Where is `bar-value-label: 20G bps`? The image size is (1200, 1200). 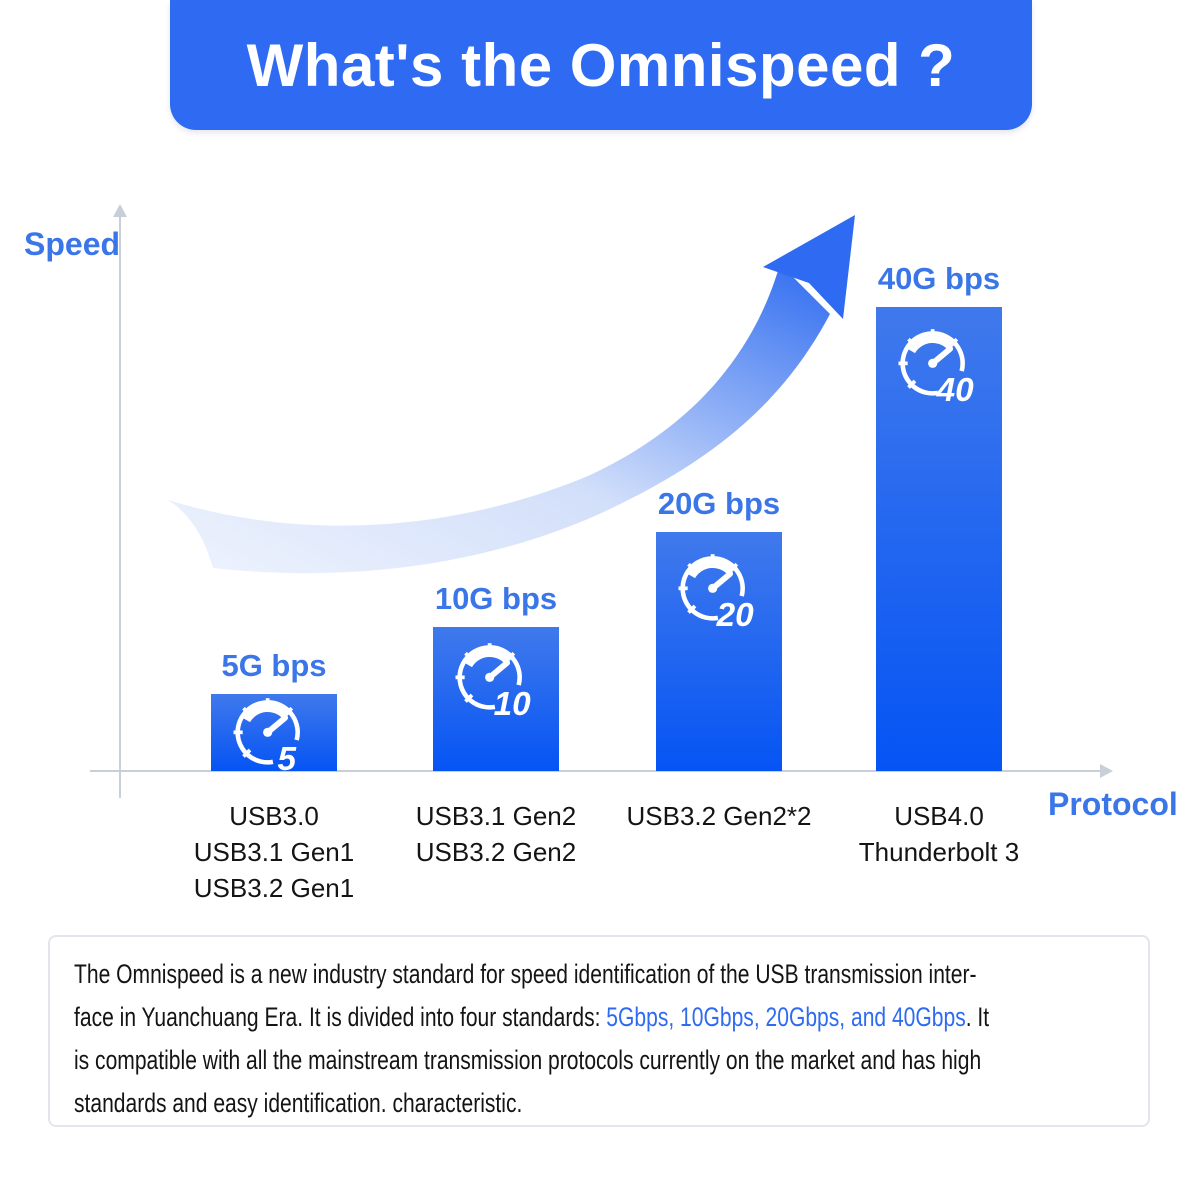
bar-value-label: 20G bps is located at coordinates (719, 503).